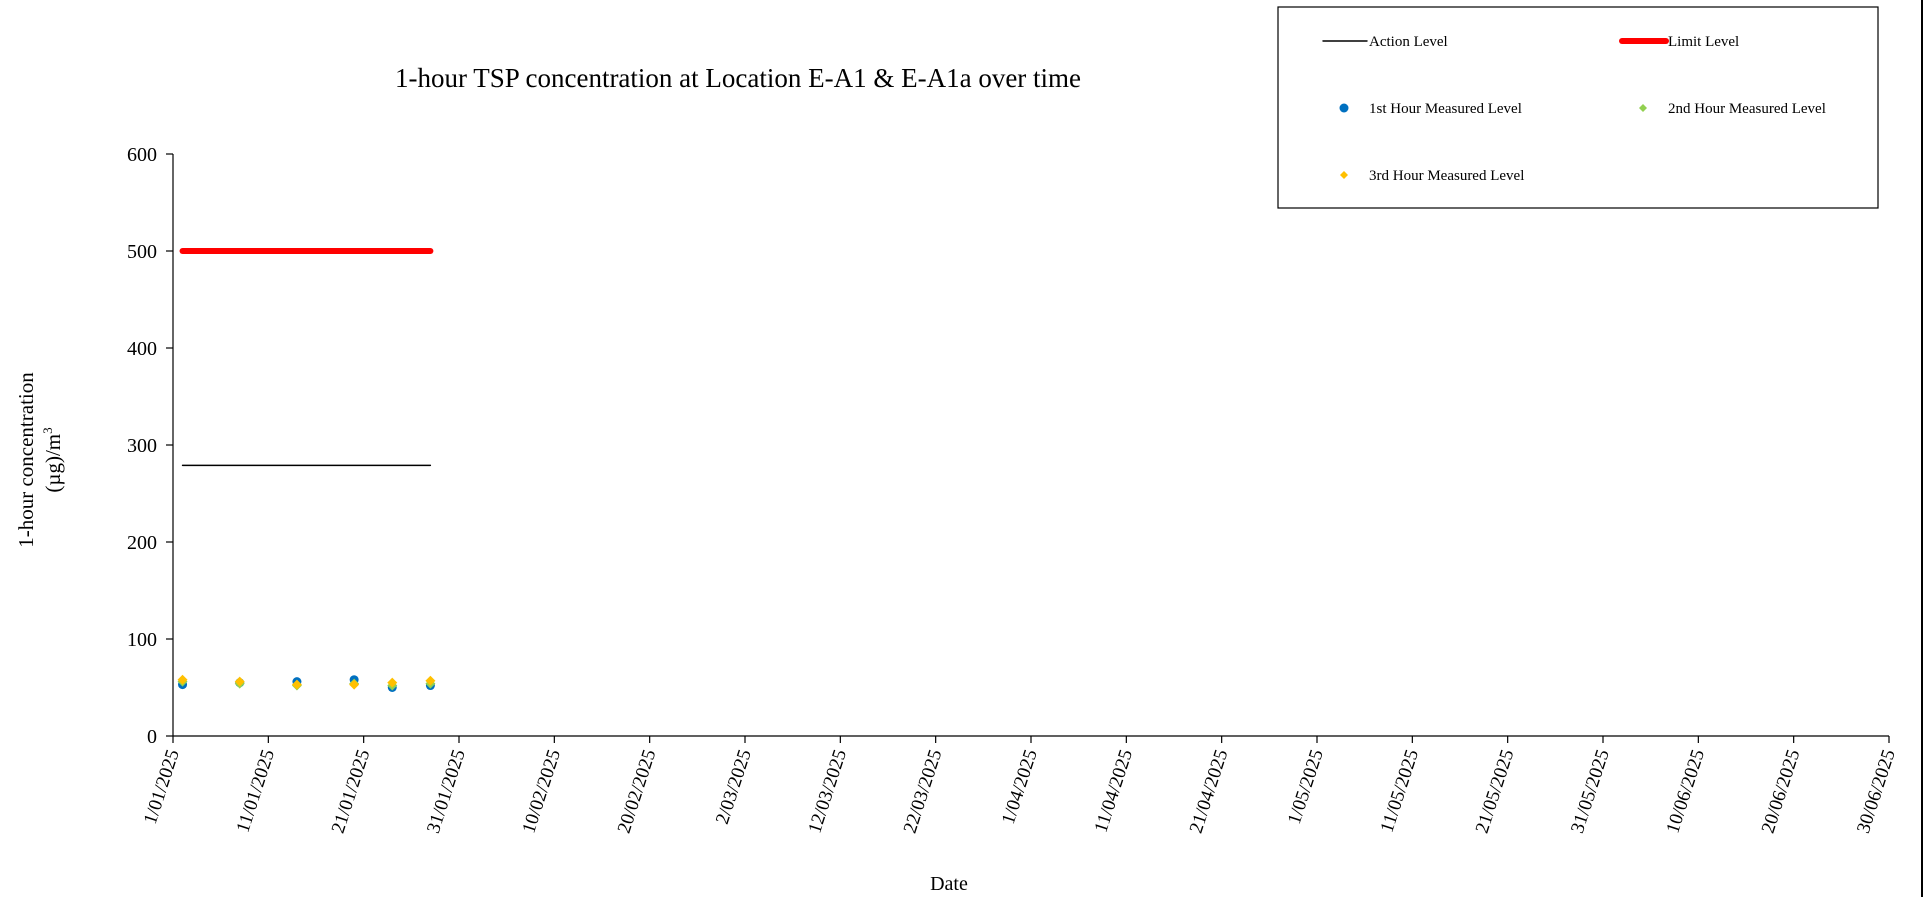  I want to click on plot-area, so click(306, 470).